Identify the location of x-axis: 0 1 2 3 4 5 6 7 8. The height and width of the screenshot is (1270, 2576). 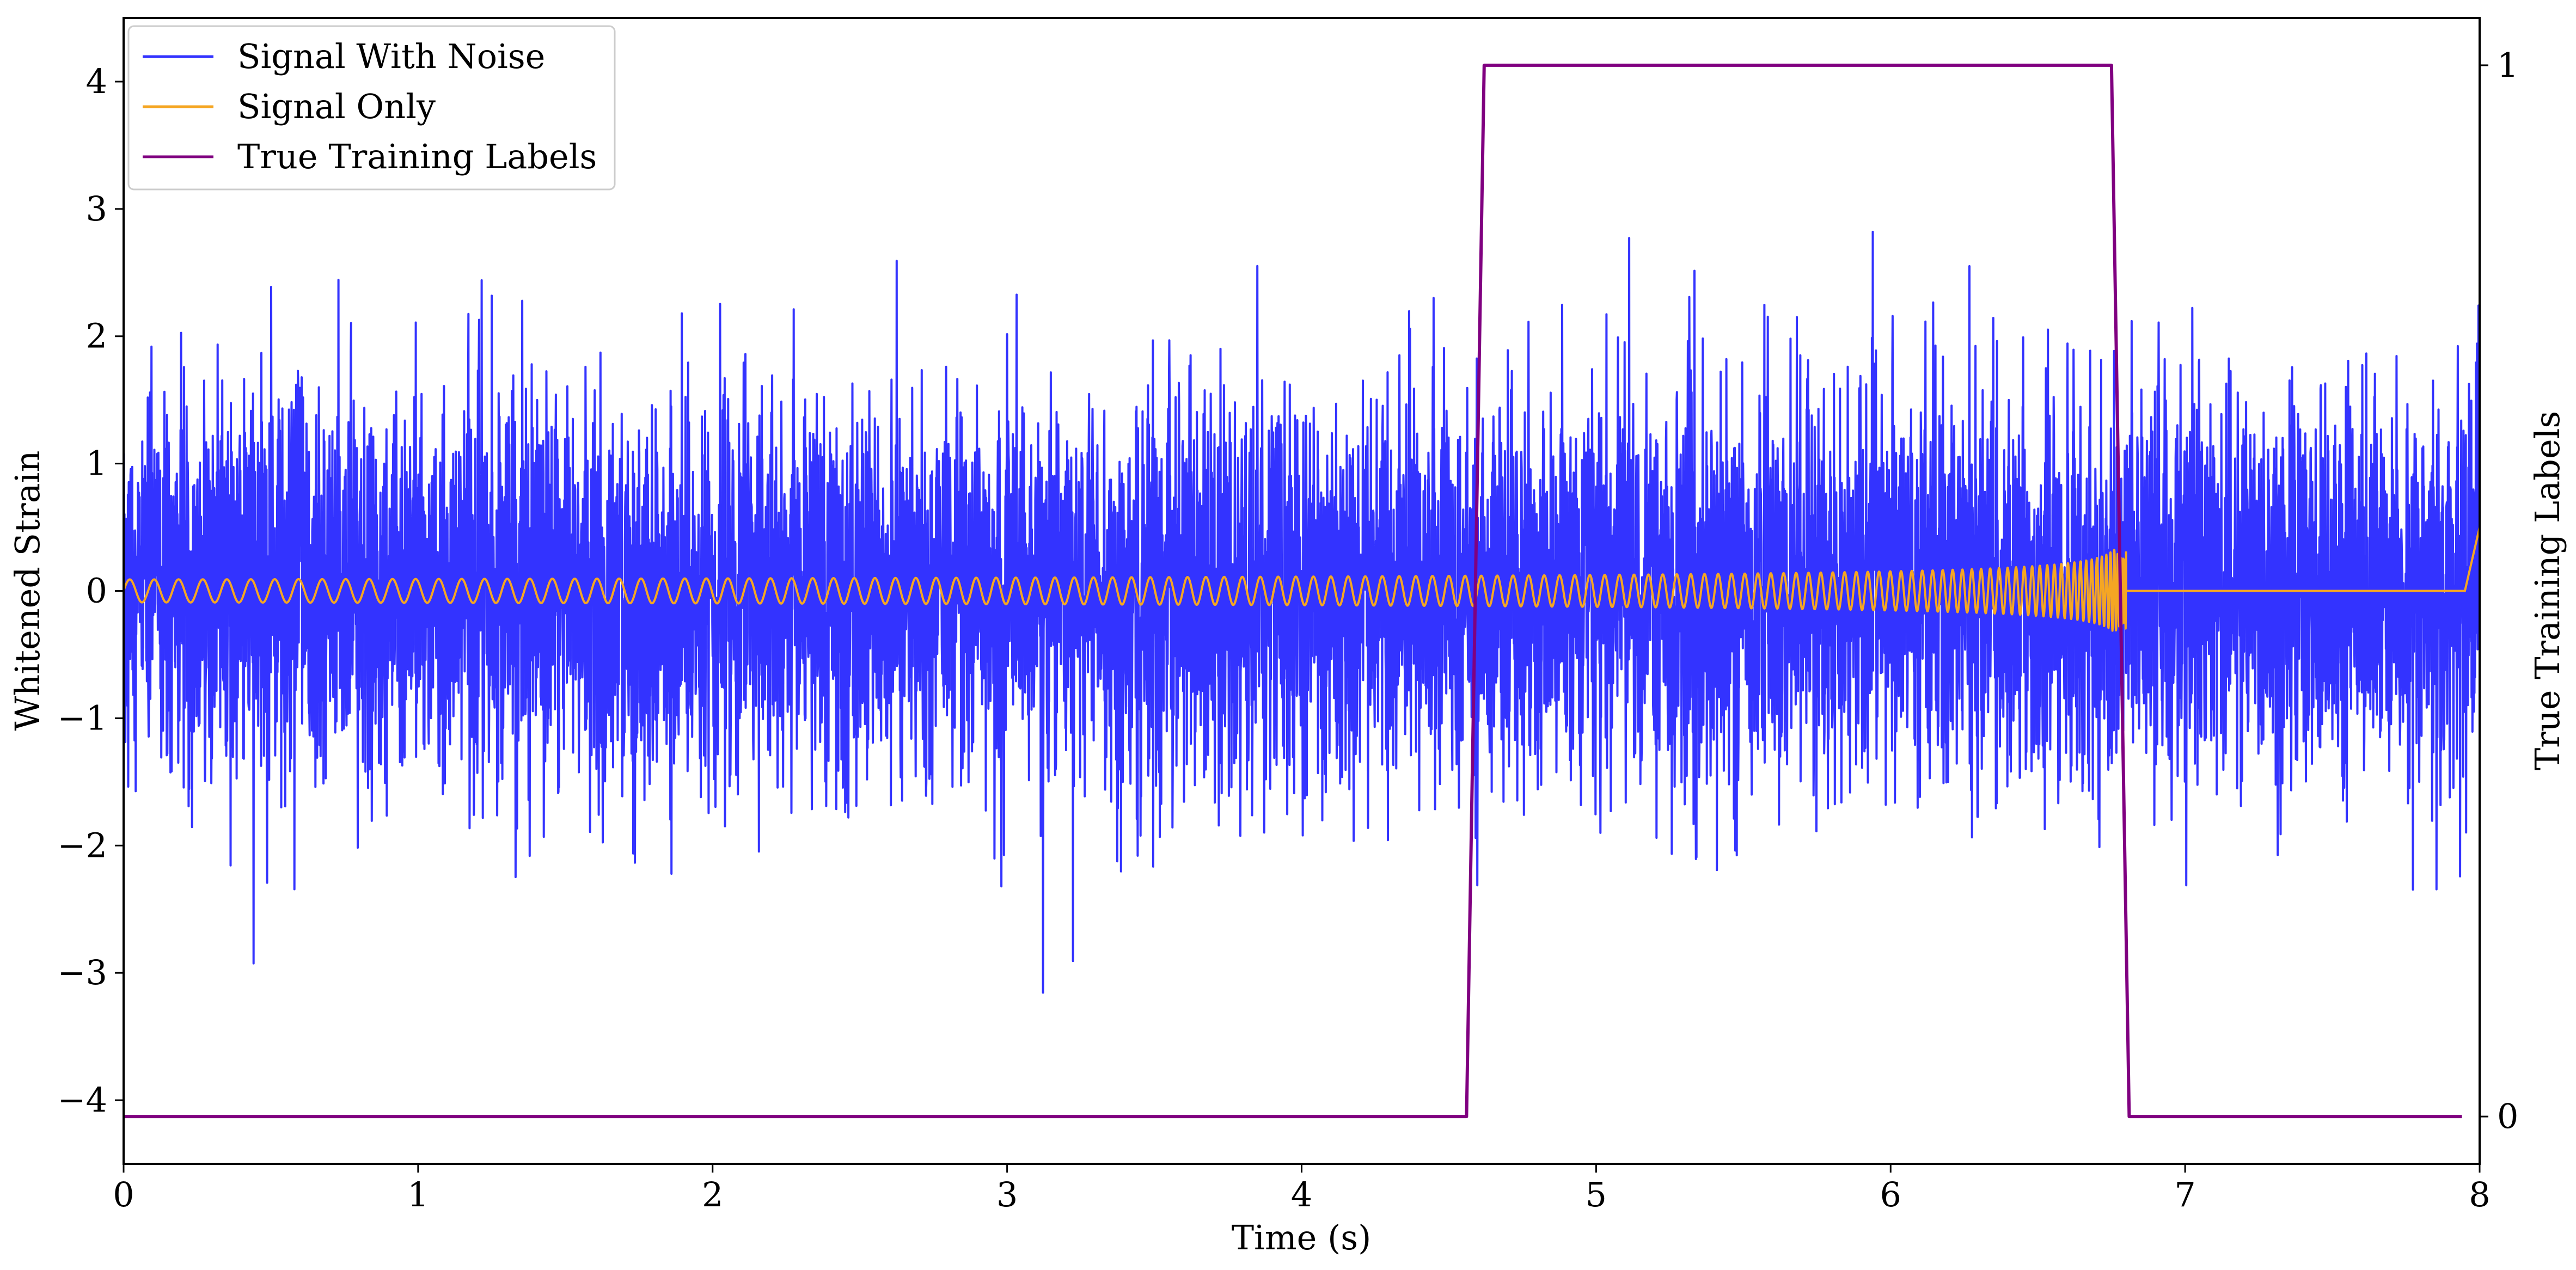
(1302, 1189).